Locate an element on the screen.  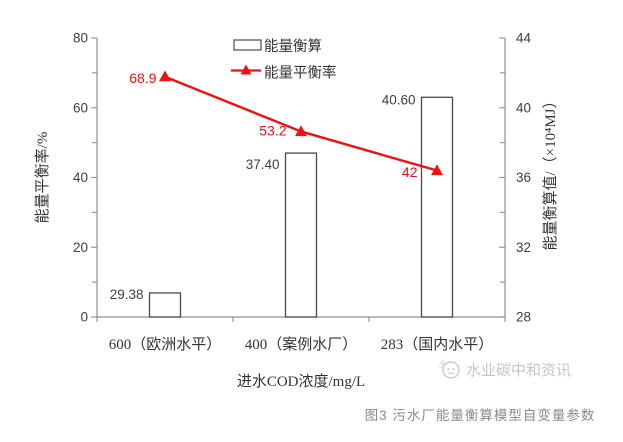
right-axis-tick-label: 44 is located at coordinates (524, 38).